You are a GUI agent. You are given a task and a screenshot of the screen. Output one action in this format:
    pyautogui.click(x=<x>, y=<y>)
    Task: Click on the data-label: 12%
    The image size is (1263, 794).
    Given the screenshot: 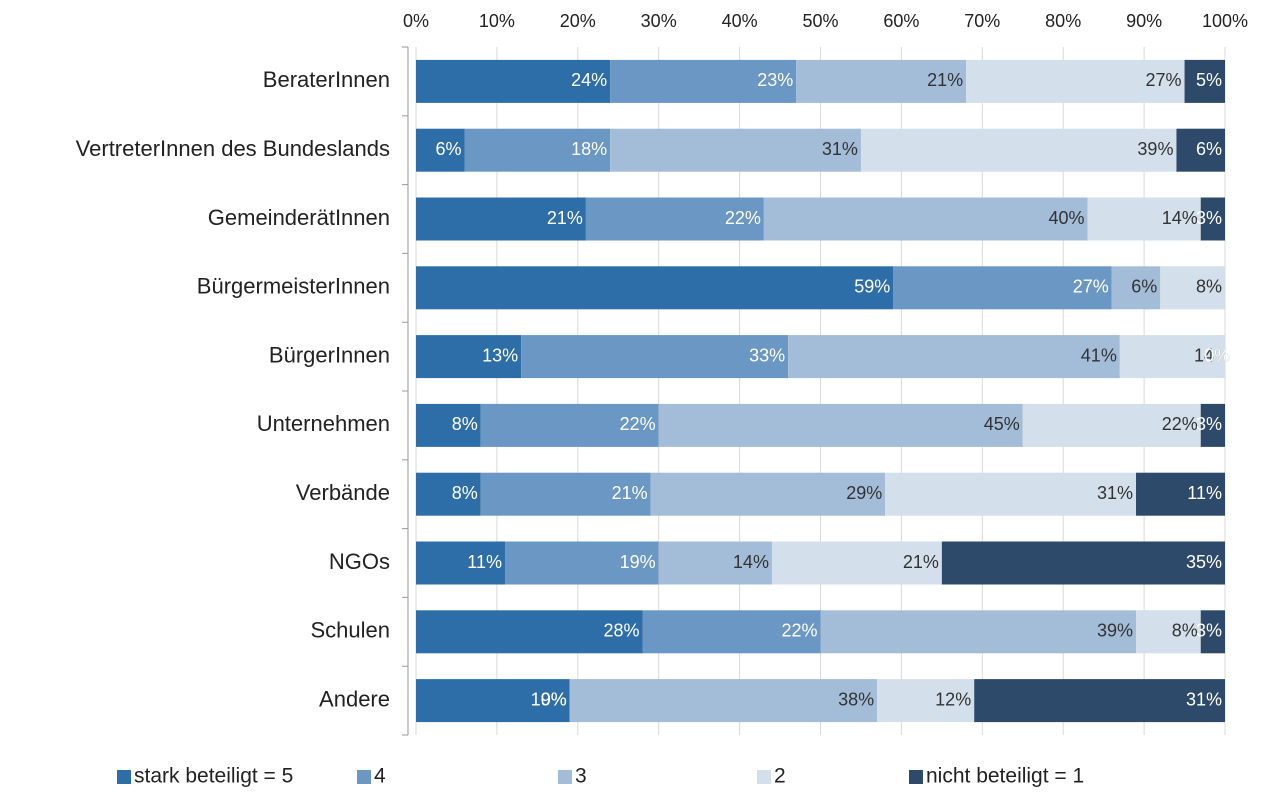 What is the action you would take?
    pyautogui.click(x=953, y=699)
    